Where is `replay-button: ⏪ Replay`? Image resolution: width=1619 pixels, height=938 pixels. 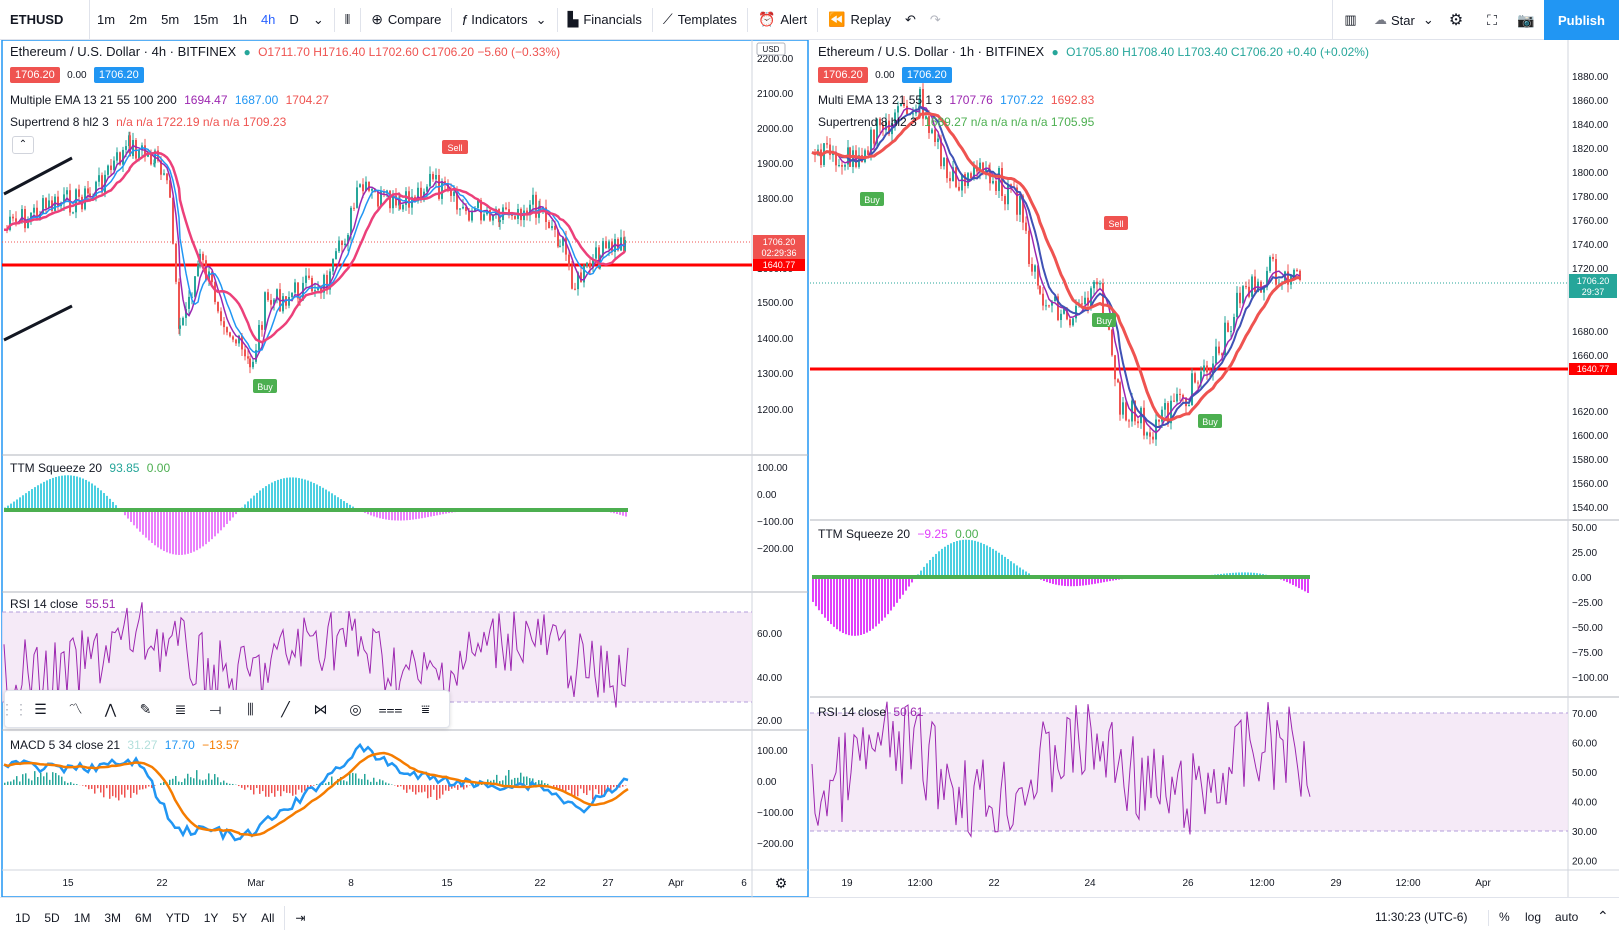
replay-button: ⏪ Replay is located at coordinates (859, 20).